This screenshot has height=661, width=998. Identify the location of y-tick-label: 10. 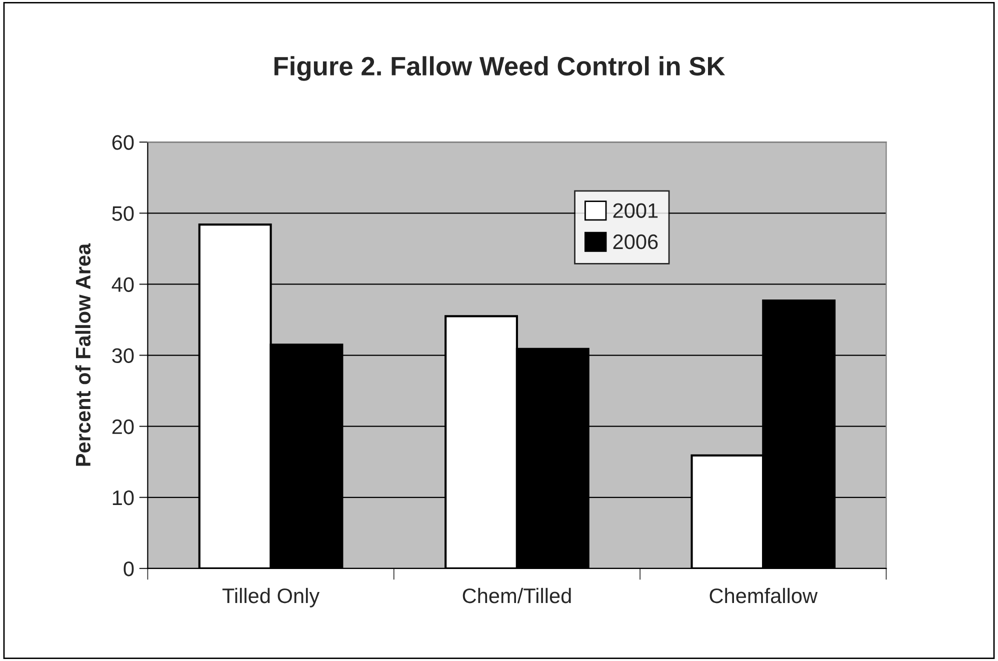
(123, 498).